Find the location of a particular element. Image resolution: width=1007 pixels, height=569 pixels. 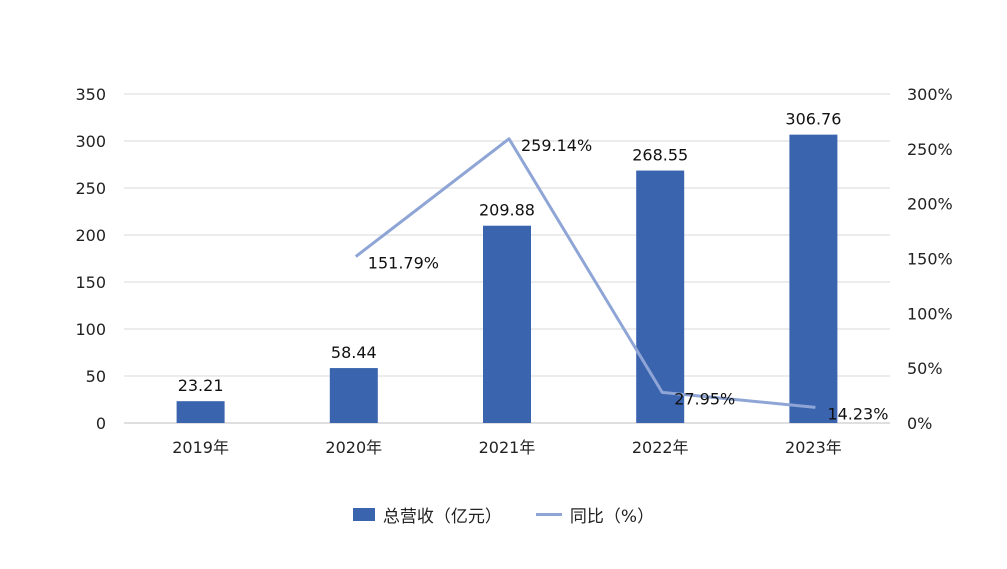

x-tick-label: 2020年 is located at coordinates (353, 447).